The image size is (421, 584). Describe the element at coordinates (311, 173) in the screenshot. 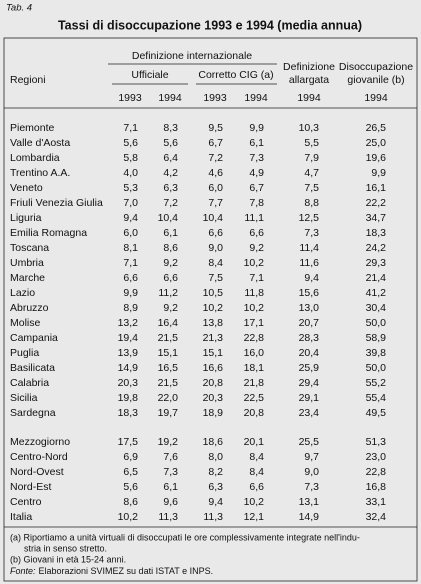

I see `cell-value: 4,7` at that location.